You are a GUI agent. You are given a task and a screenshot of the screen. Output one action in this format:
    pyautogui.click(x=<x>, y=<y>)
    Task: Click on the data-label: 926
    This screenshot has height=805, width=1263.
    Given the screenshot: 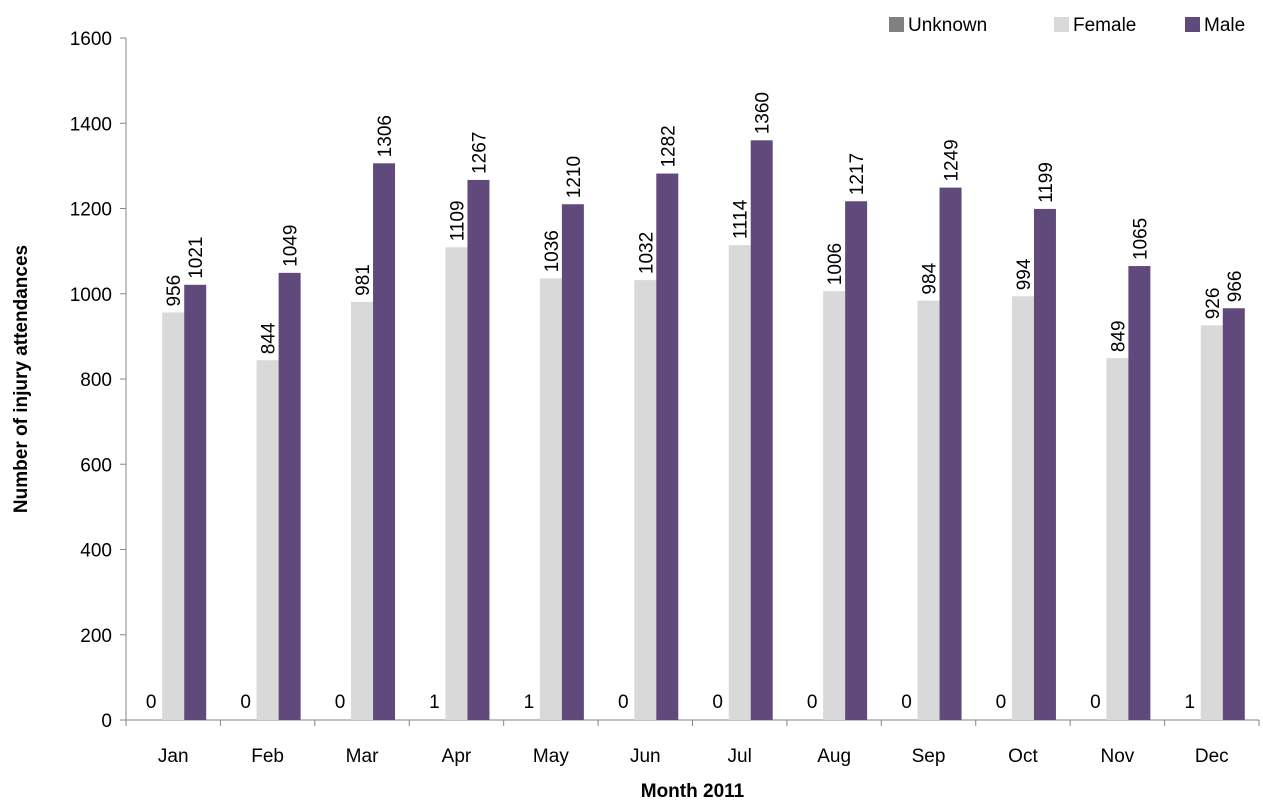 What is the action you would take?
    pyautogui.click(x=1213, y=304)
    